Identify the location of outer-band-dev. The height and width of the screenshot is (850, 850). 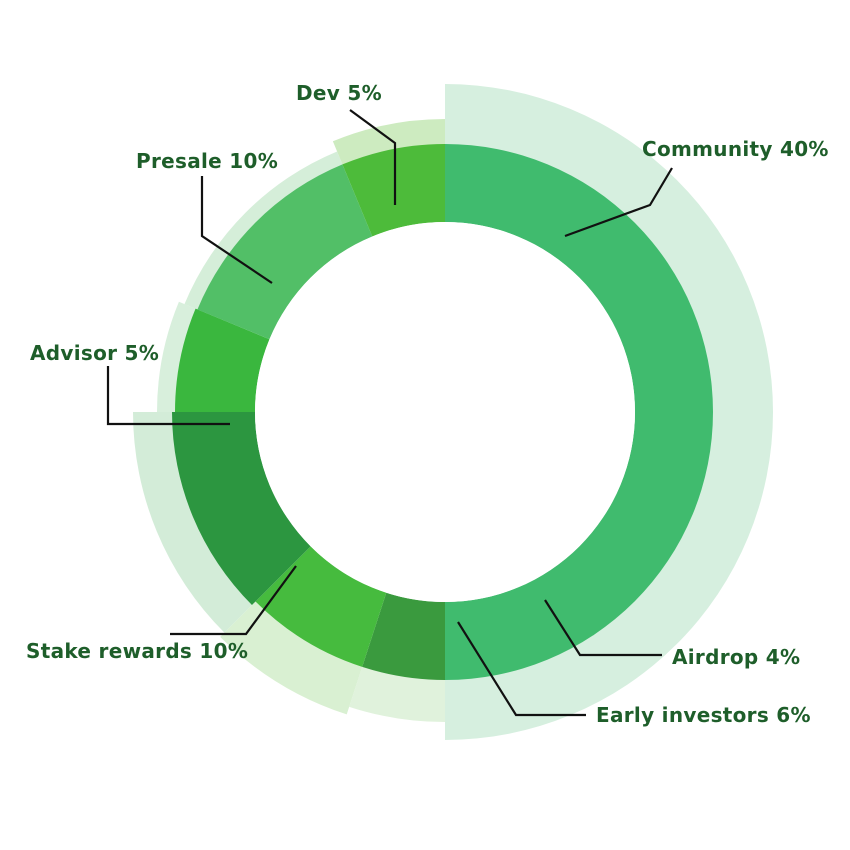
(388, 143).